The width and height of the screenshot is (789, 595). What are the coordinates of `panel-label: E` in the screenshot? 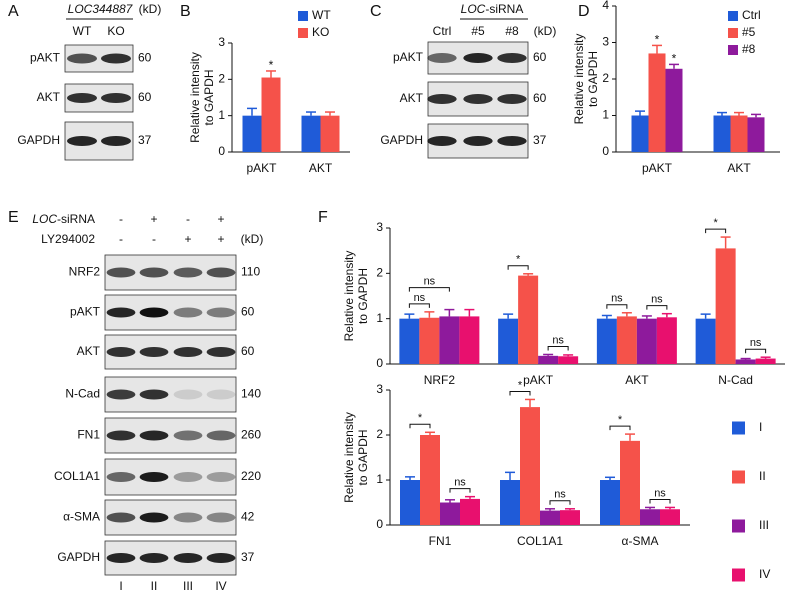 It's located at (13, 217).